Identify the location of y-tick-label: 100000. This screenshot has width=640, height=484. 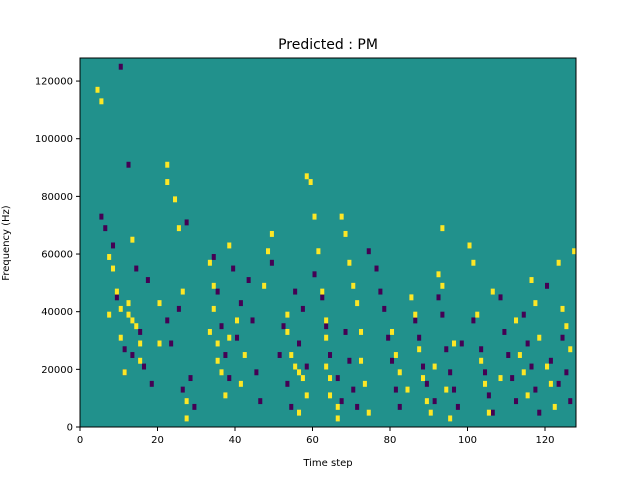
(54, 139).